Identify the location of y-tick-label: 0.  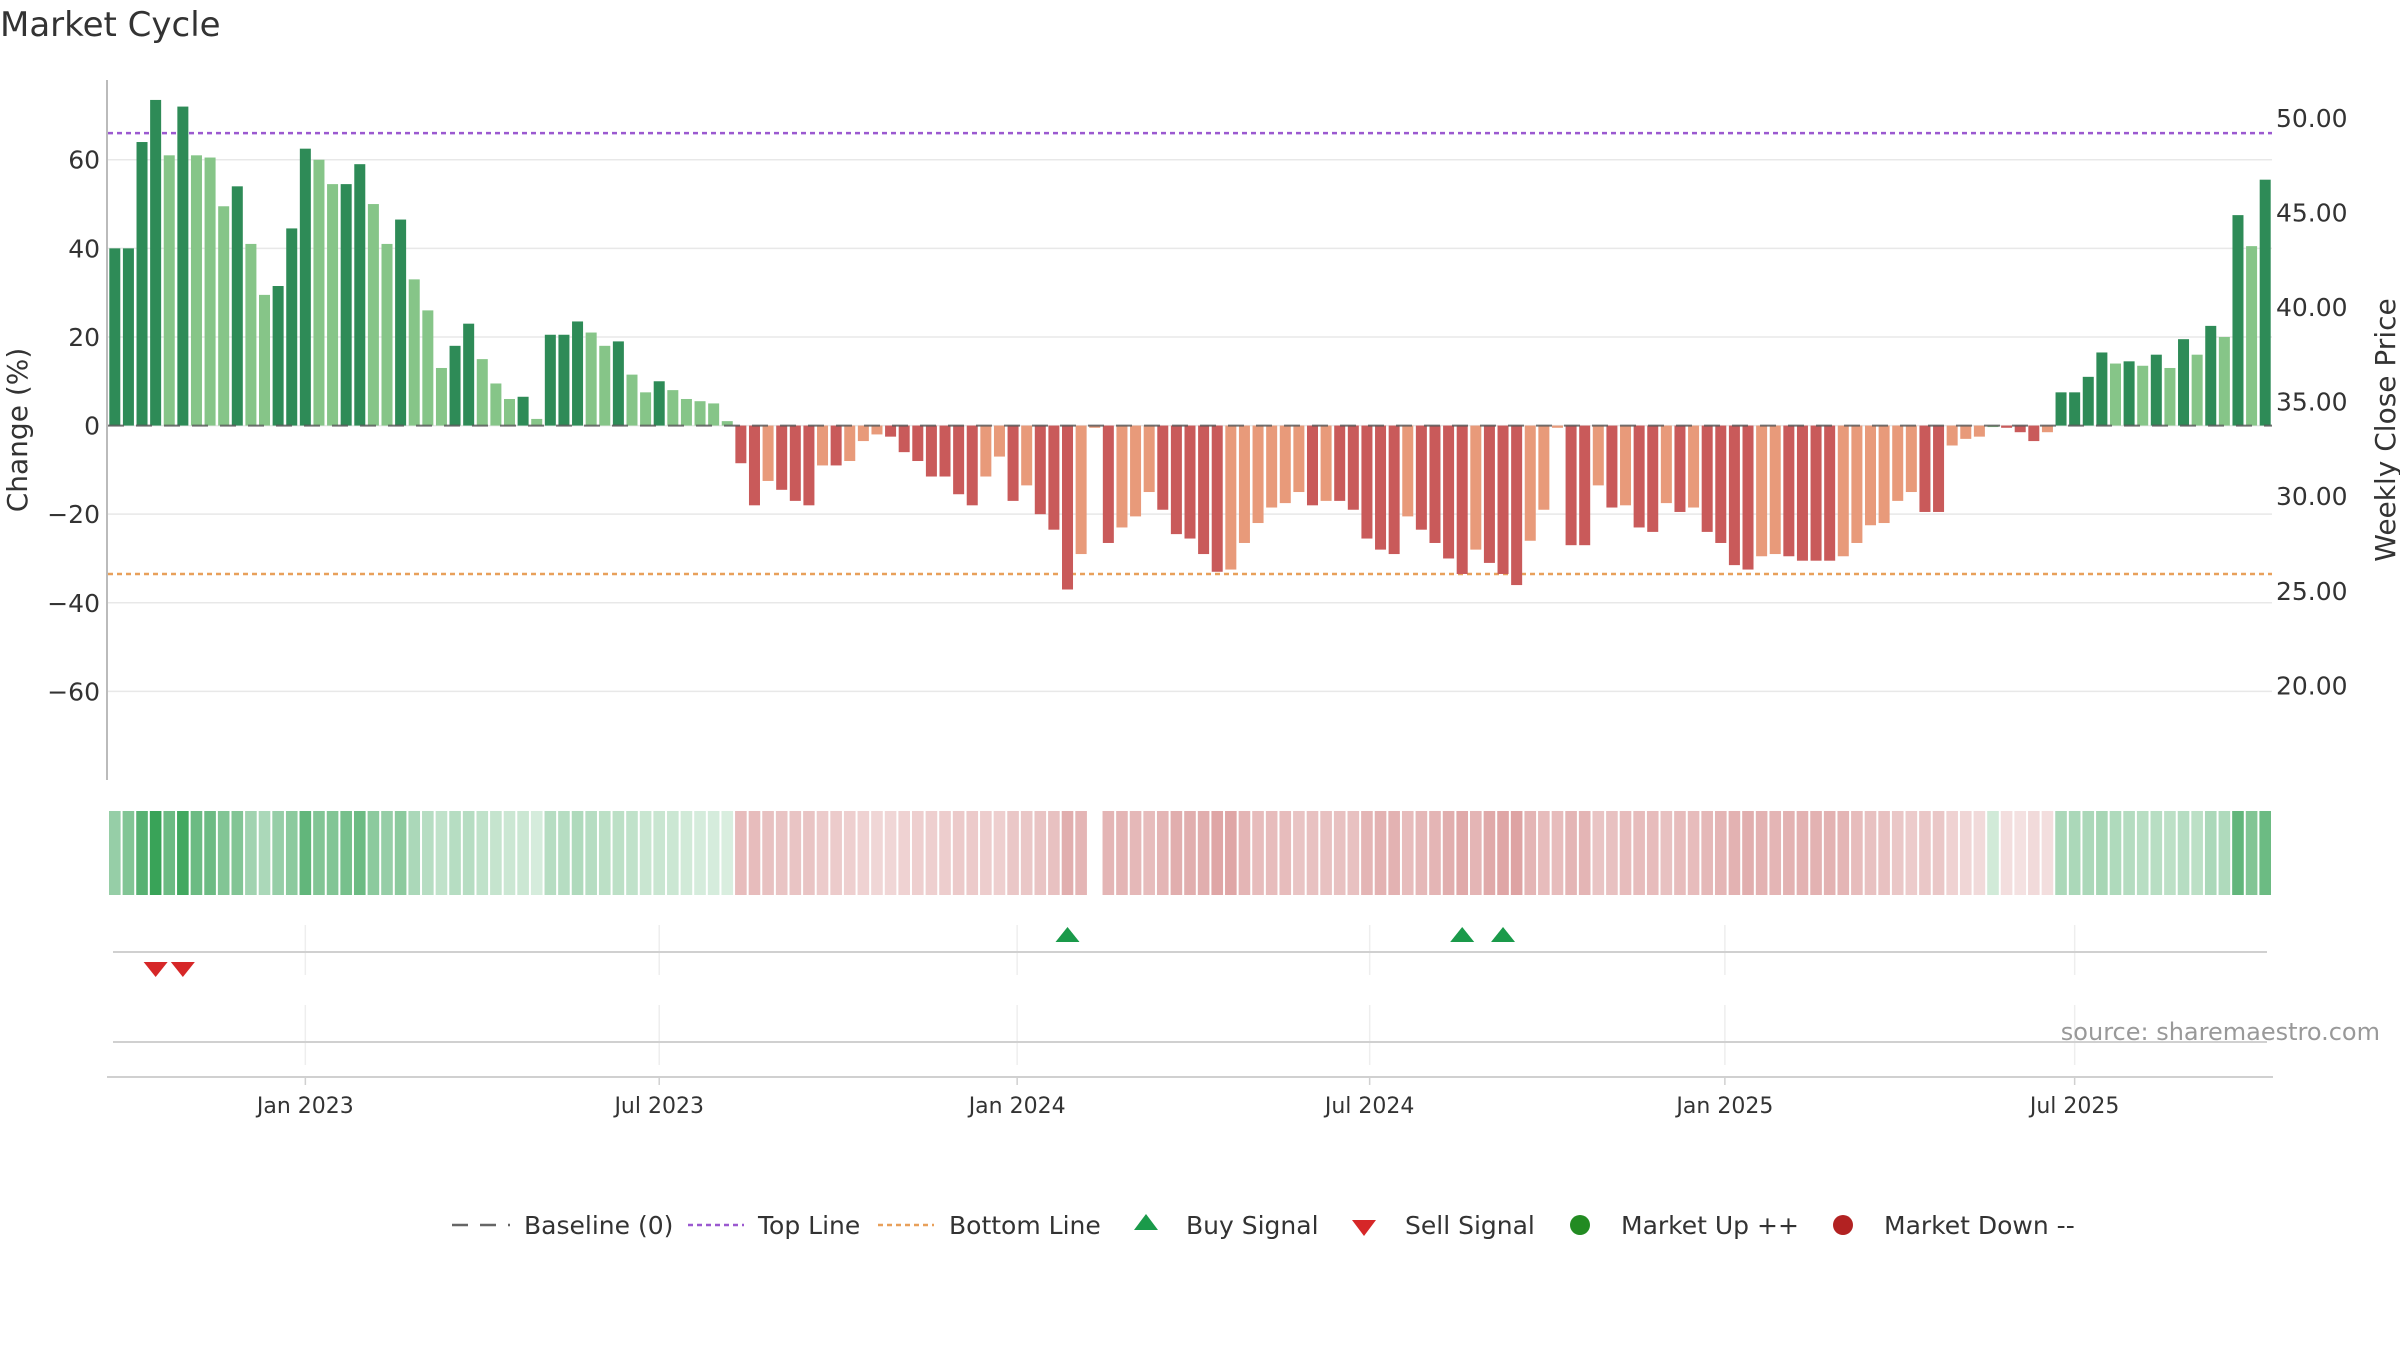
(92, 426).